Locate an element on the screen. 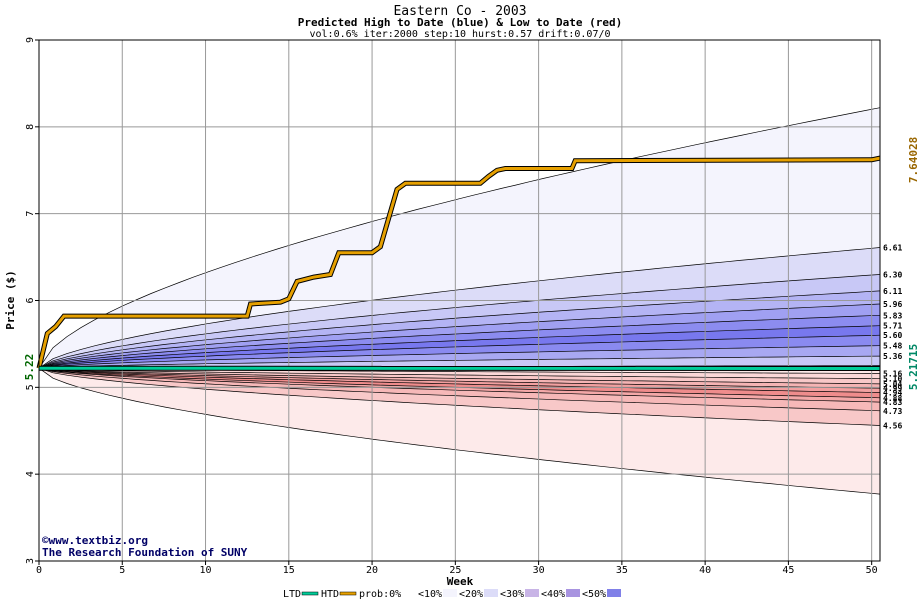  x-tick-label: 35 is located at coordinates (622, 570).